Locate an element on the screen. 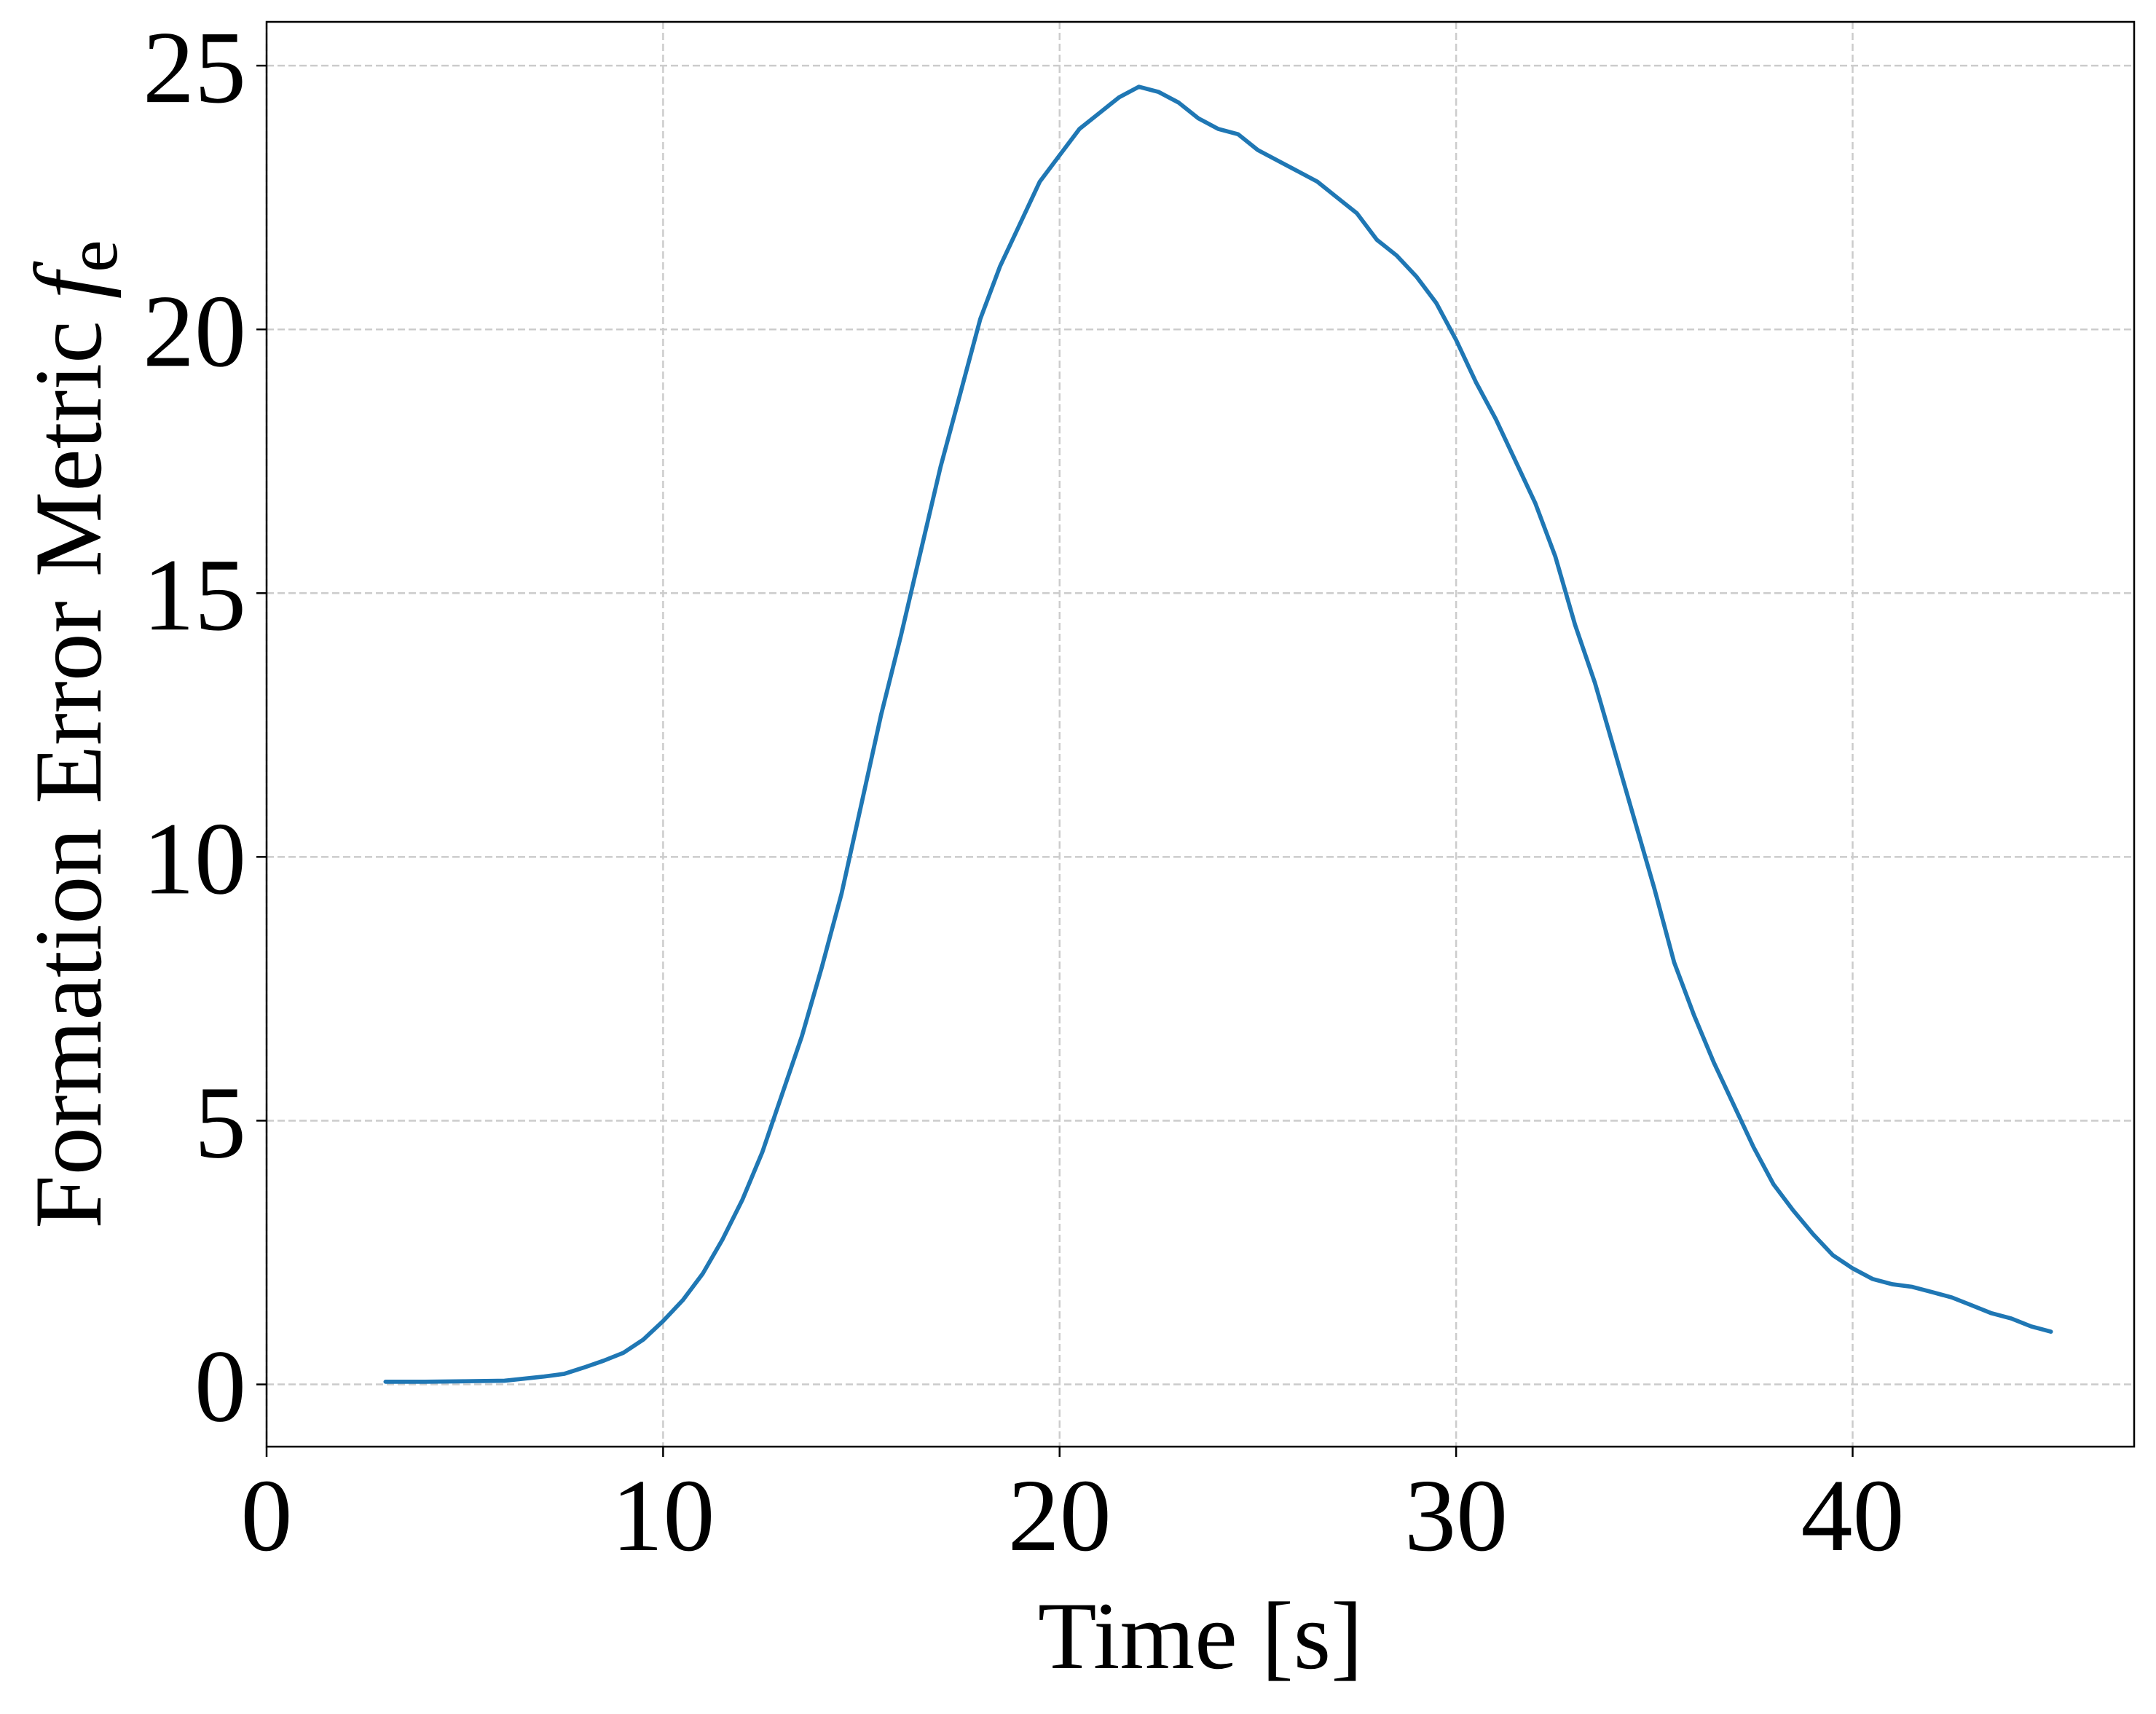 This screenshot has width=2156, height=1714. x-tick-label: 10 is located at coordinates (663, 1515).